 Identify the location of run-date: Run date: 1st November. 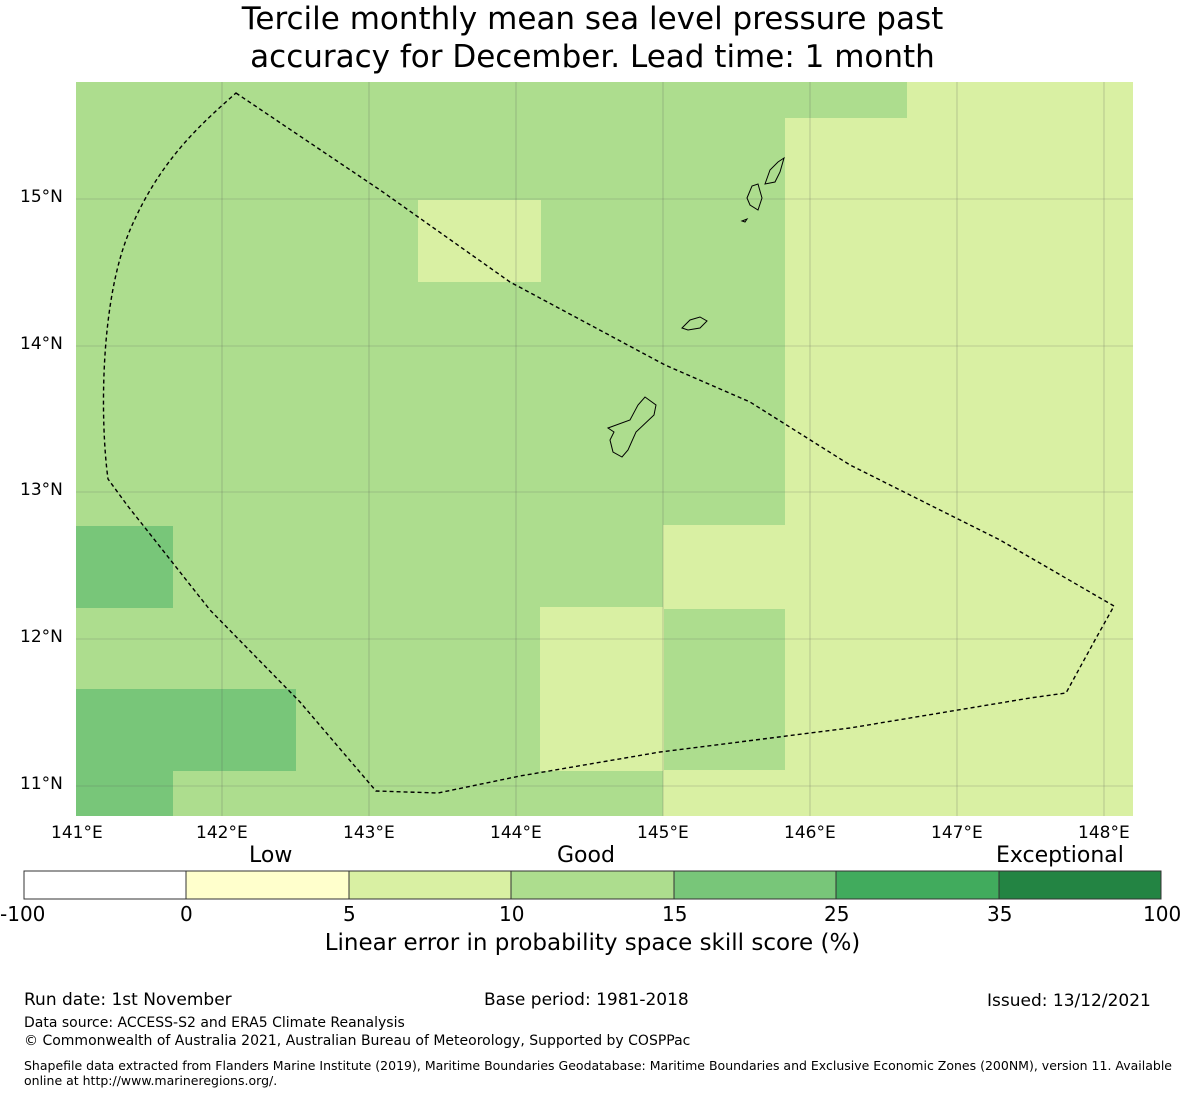
(128, 1000).